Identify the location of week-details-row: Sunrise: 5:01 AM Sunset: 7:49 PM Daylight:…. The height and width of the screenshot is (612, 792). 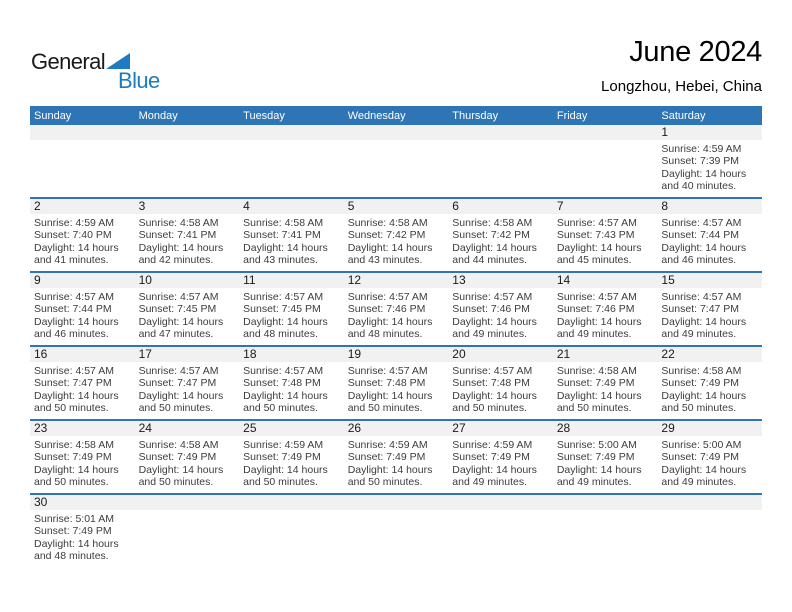
(396, 538).